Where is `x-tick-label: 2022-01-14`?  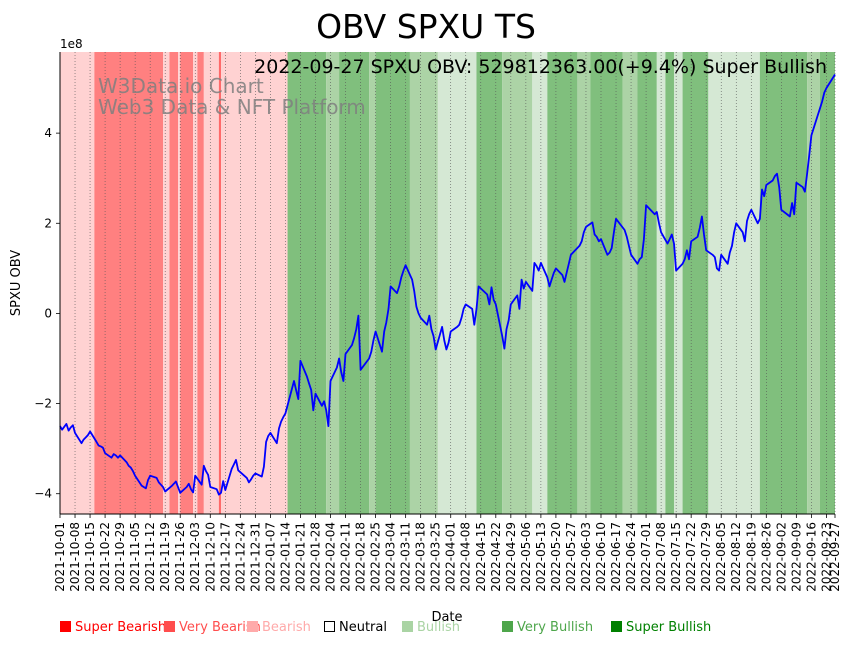
x-tick-label: 2022-01-14 is located at coordinates (285, 557).